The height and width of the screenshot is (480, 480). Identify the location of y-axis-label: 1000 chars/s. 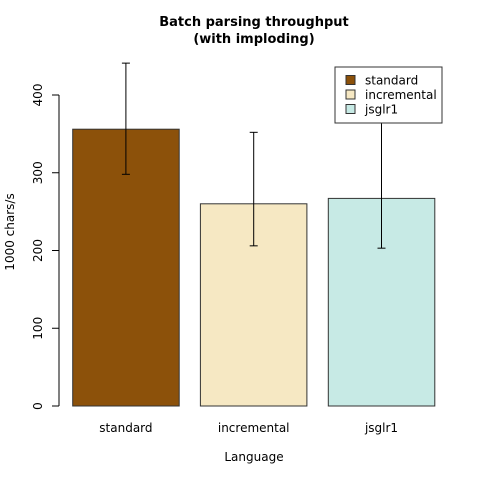
(10, 231).